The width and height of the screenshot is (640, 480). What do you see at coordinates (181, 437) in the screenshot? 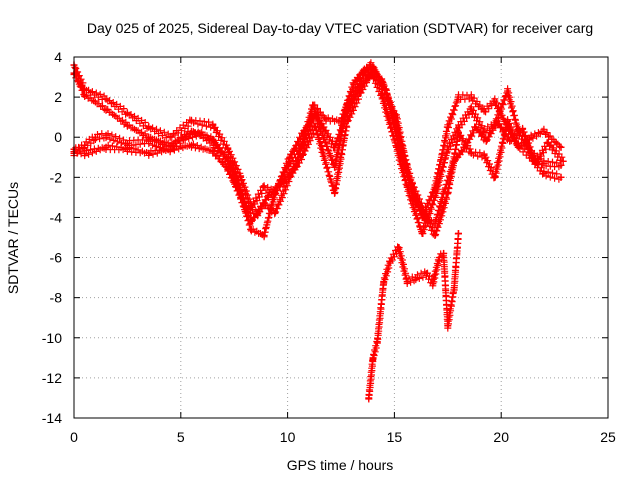
I see `x-tick-label: 5` at bounding box center [181, 437].